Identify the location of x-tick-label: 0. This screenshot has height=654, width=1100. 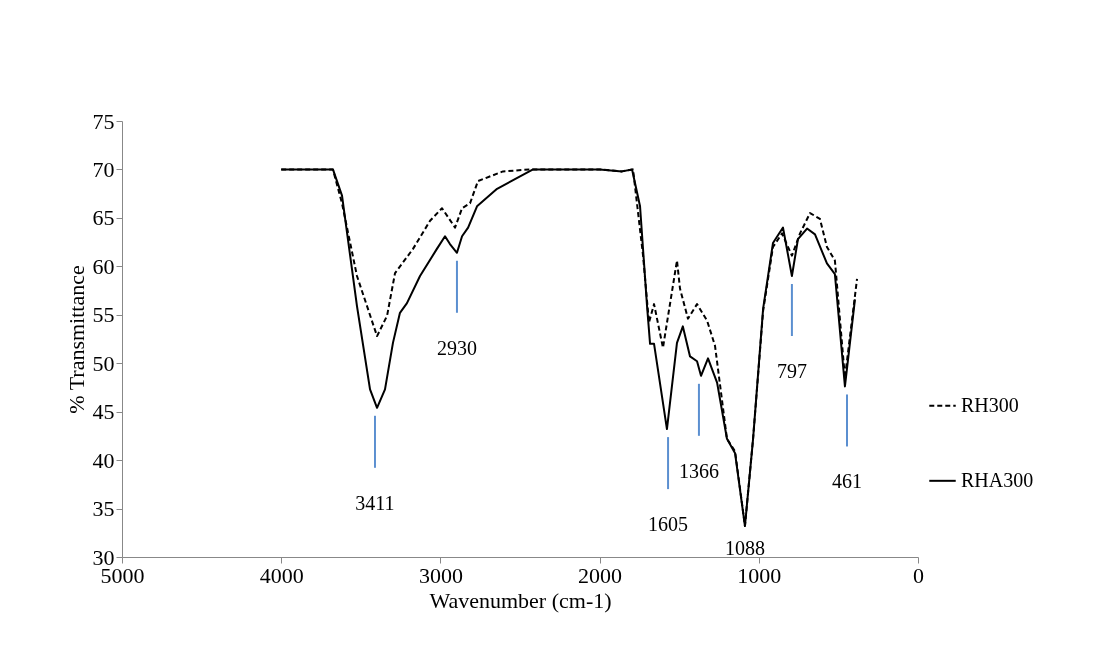
(918, 575).